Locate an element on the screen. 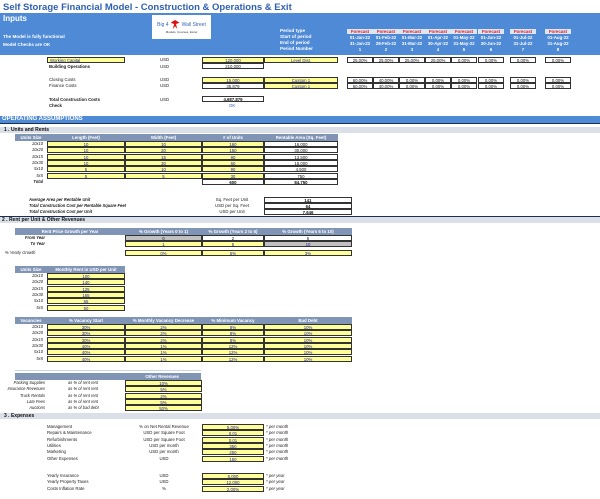 The width and height of the screenshot is (600, 499). yearly-expense-input: 5,000 is located at coordinates (233, 476).